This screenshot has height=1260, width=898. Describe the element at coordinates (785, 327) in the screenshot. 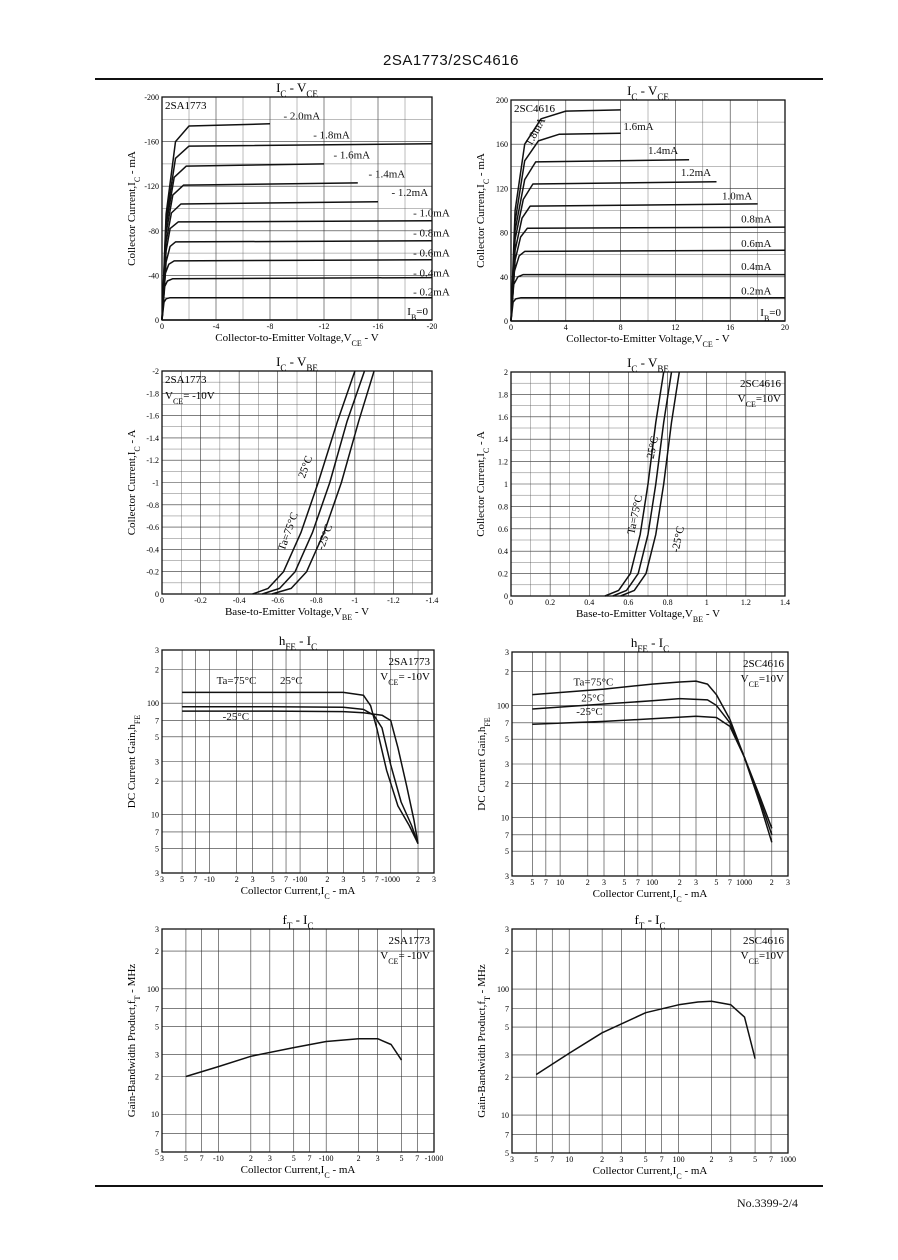

I see `x-tick-label: 20` at that location.